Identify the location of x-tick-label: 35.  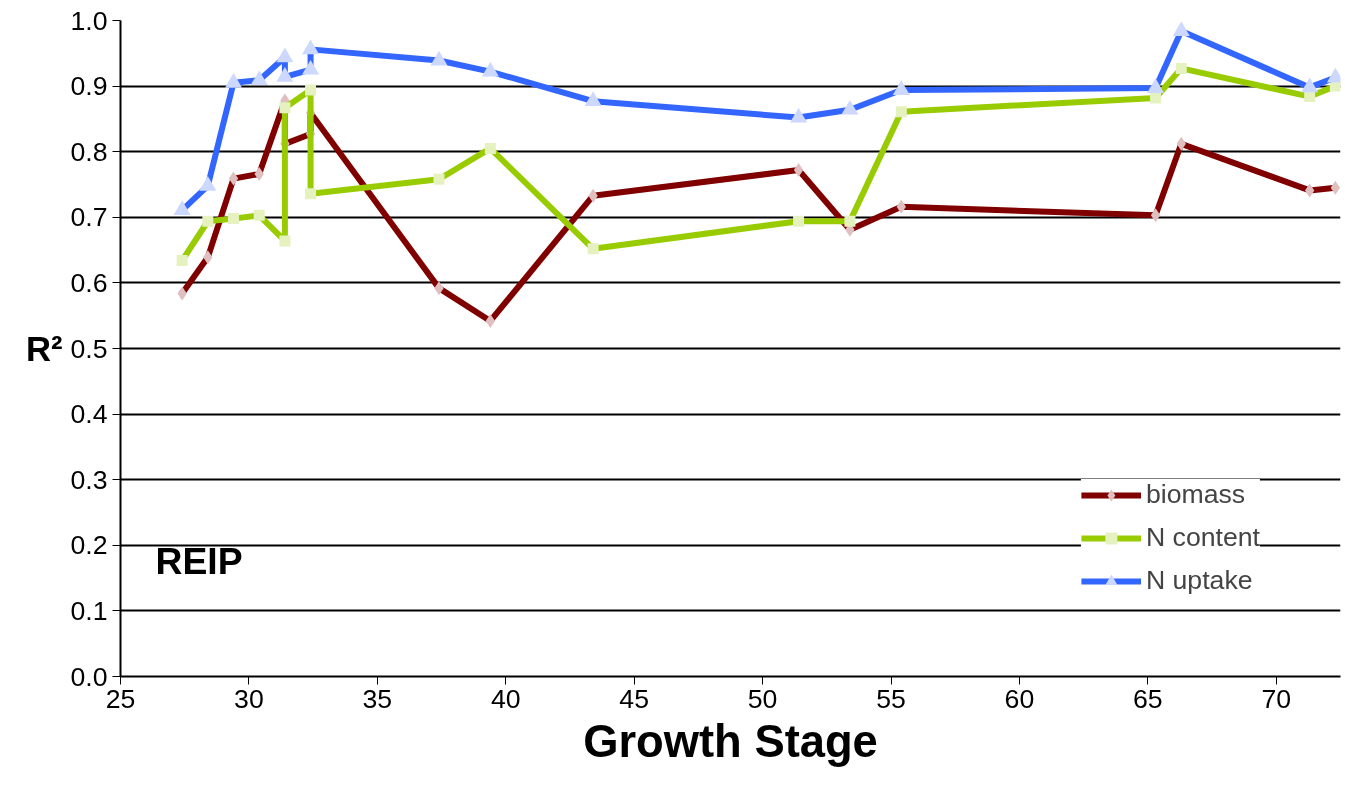
(377, 698).